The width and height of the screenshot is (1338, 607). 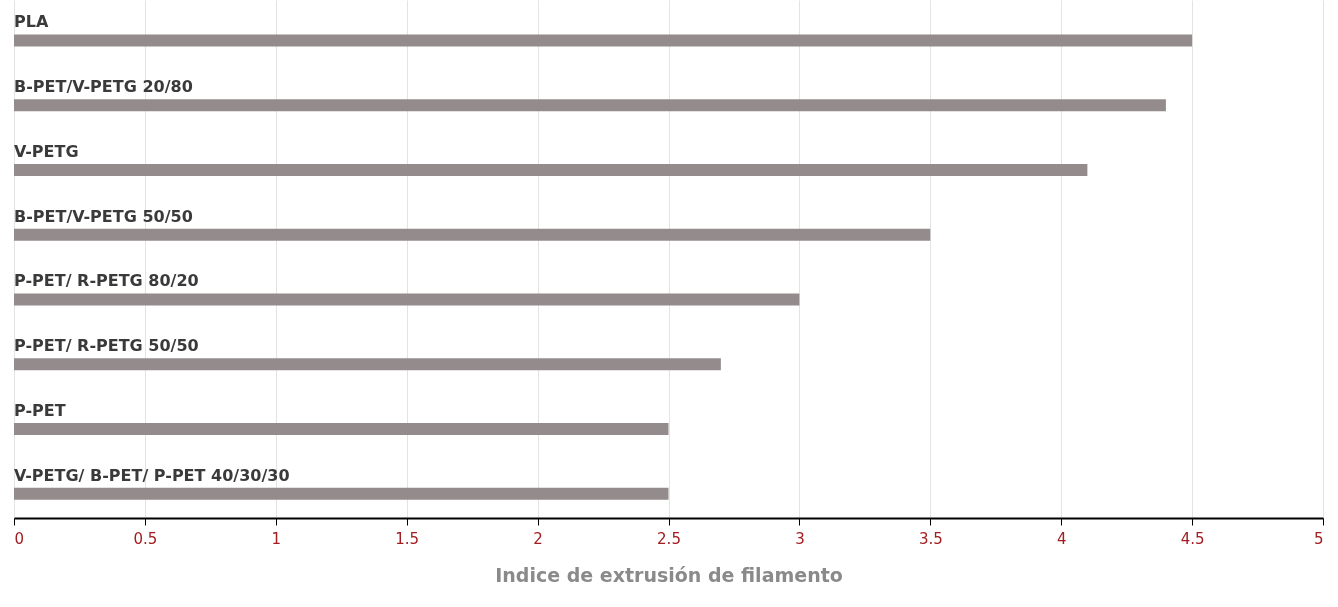 I want to click on x-tick-label: 5, so click(x=1318, y=538).